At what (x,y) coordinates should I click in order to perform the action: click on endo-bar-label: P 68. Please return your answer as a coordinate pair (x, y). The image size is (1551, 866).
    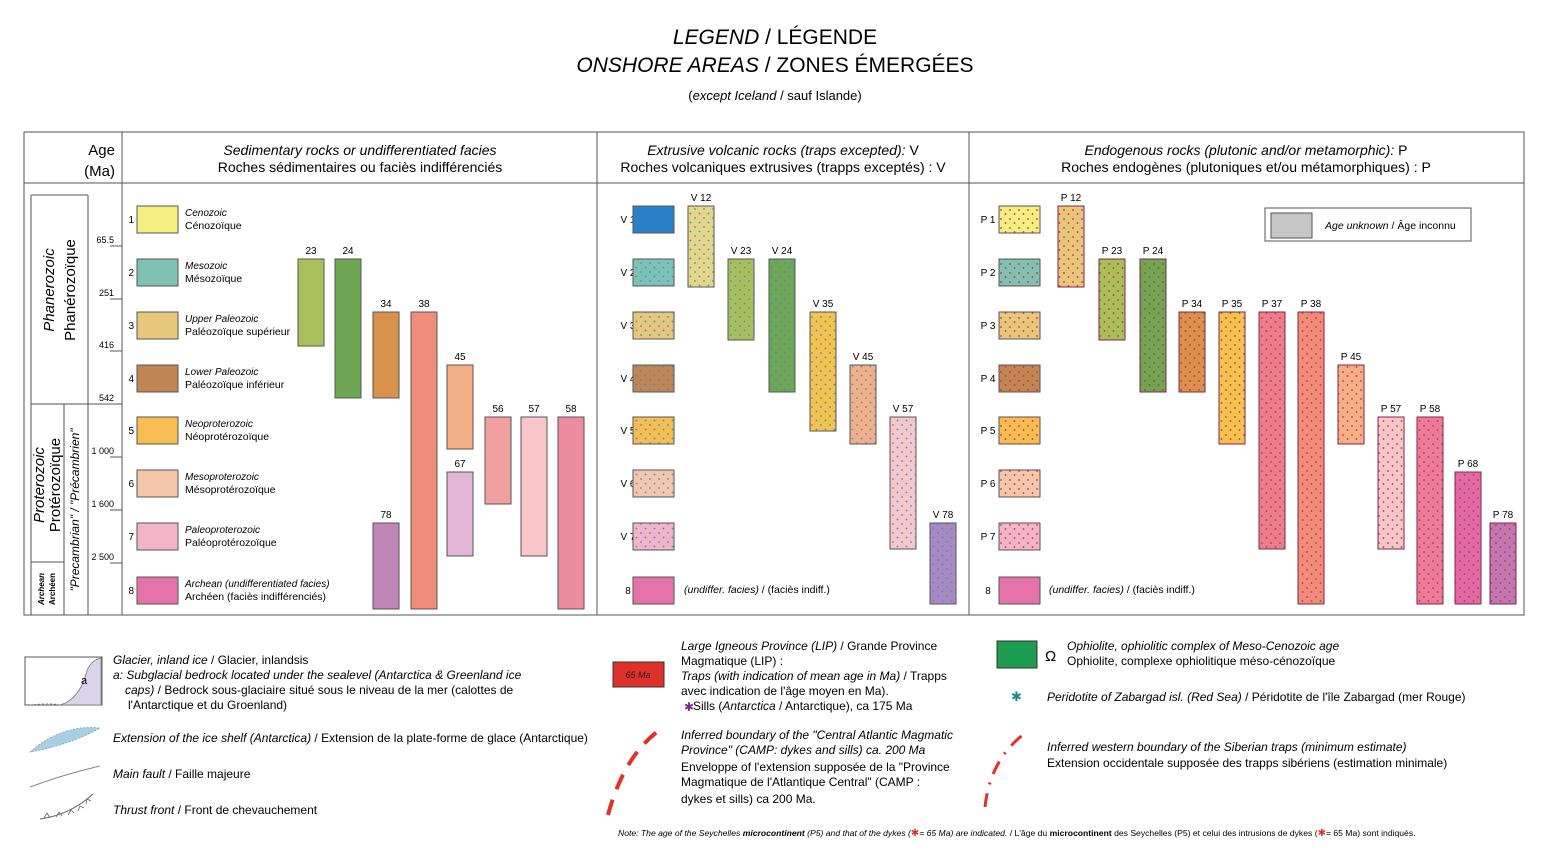
    Looking at the image, I should click on (1468, 464).